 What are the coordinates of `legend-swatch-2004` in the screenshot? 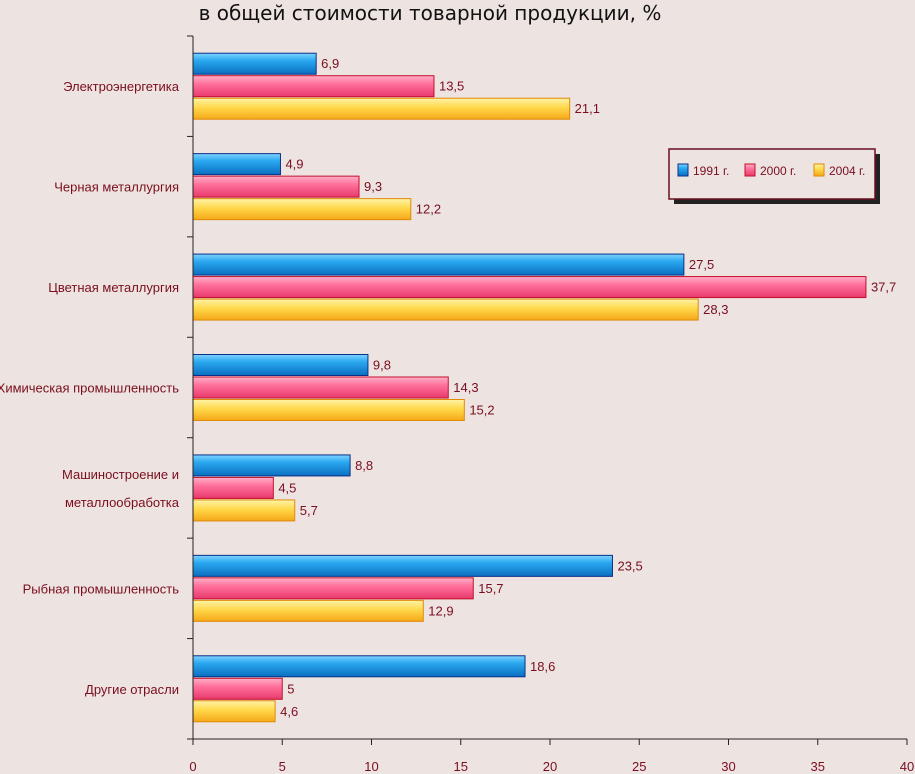 It's located at (819, 170).